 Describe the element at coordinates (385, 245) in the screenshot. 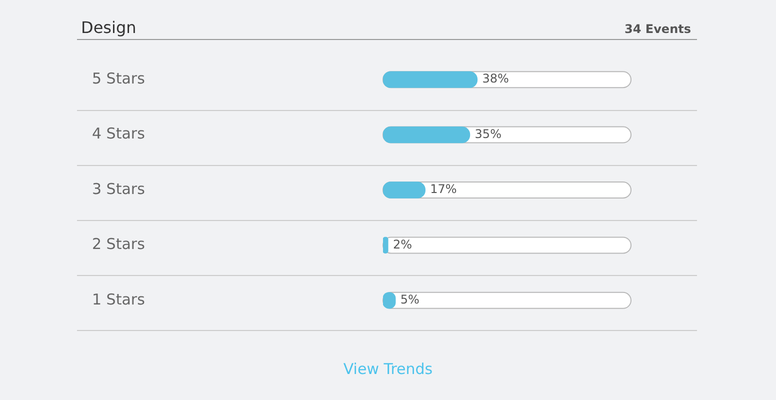

I see `bar` at that location.